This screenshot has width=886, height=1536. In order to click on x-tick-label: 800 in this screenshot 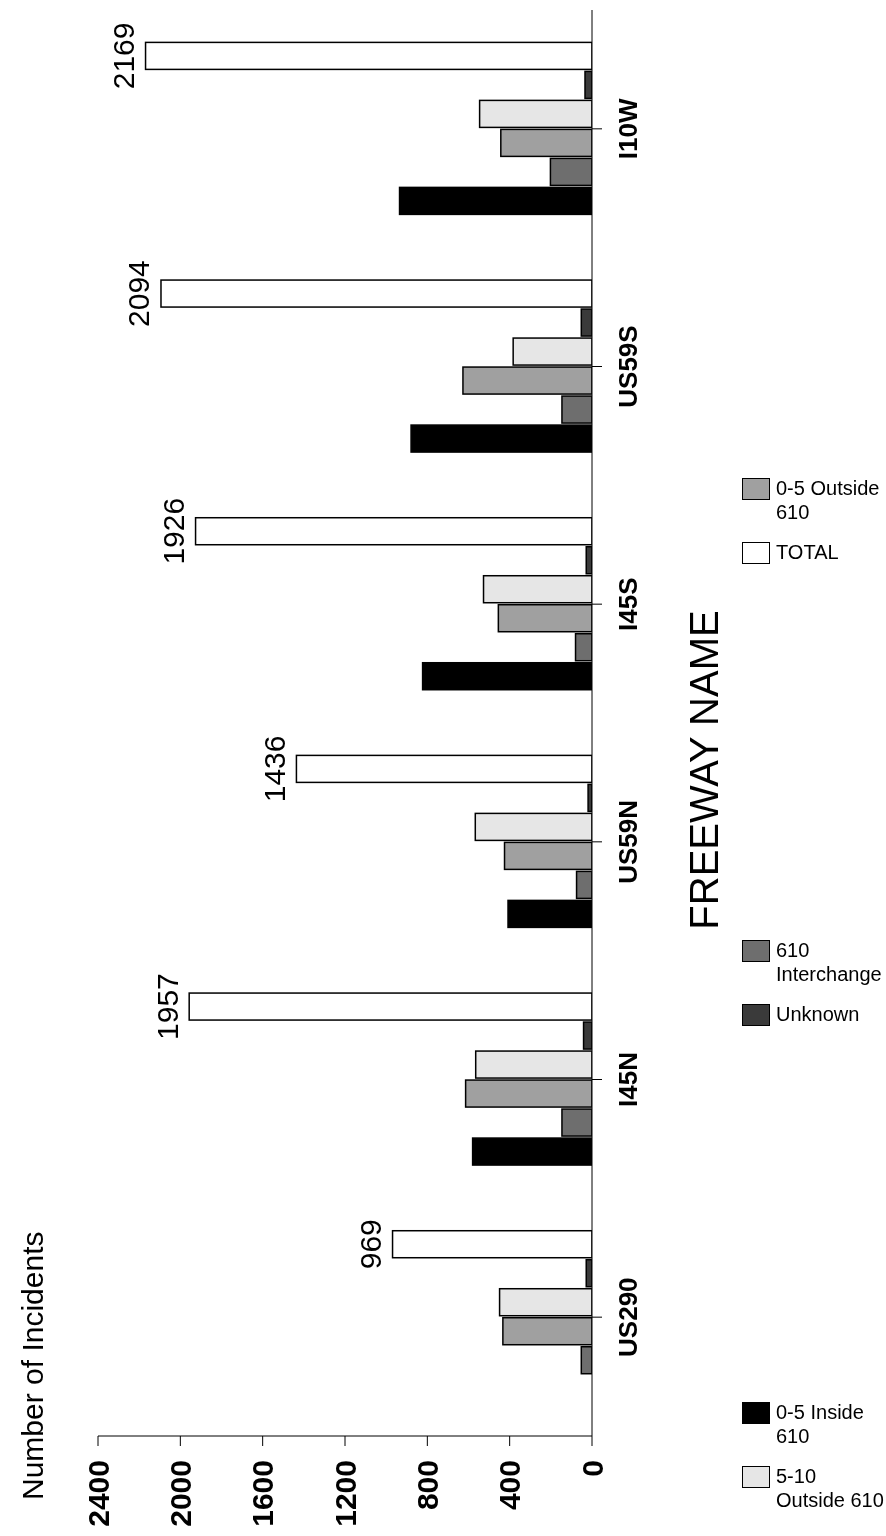, I will do `click(427, 1485)`.